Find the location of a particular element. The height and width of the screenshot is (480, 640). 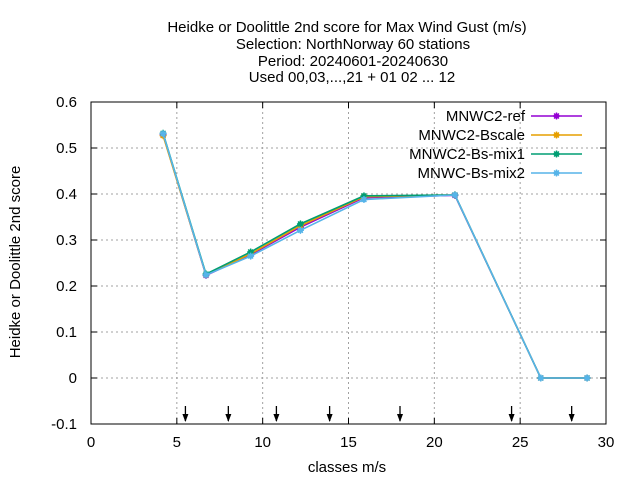

x-tick-label: 20 is located at coordinates (434, 442).